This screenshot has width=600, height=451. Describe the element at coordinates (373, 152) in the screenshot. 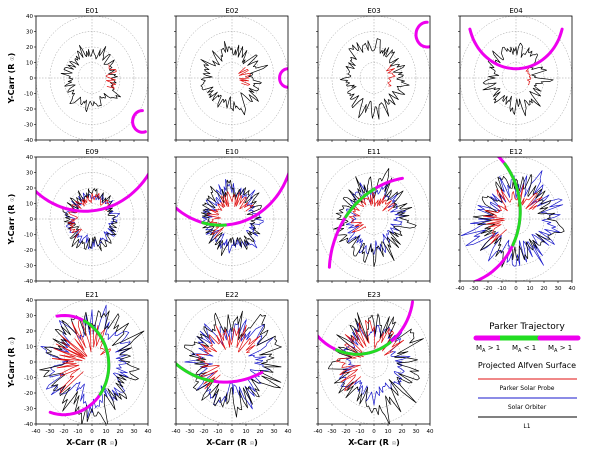

I see `panel-title: E11` at that location.